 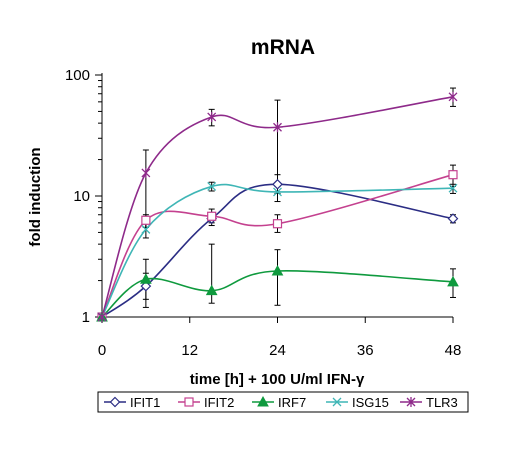 I want to click on legend: IFIT1 IFIT2 IRF7 ISG15 TLR3, so click(x=283, y=402).